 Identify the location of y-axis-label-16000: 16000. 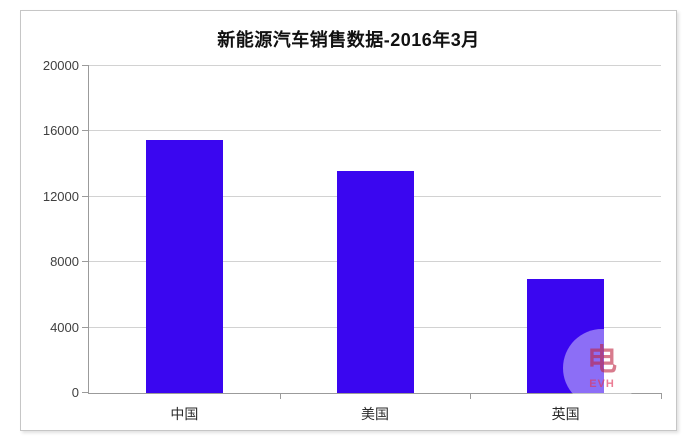
(60, 131).